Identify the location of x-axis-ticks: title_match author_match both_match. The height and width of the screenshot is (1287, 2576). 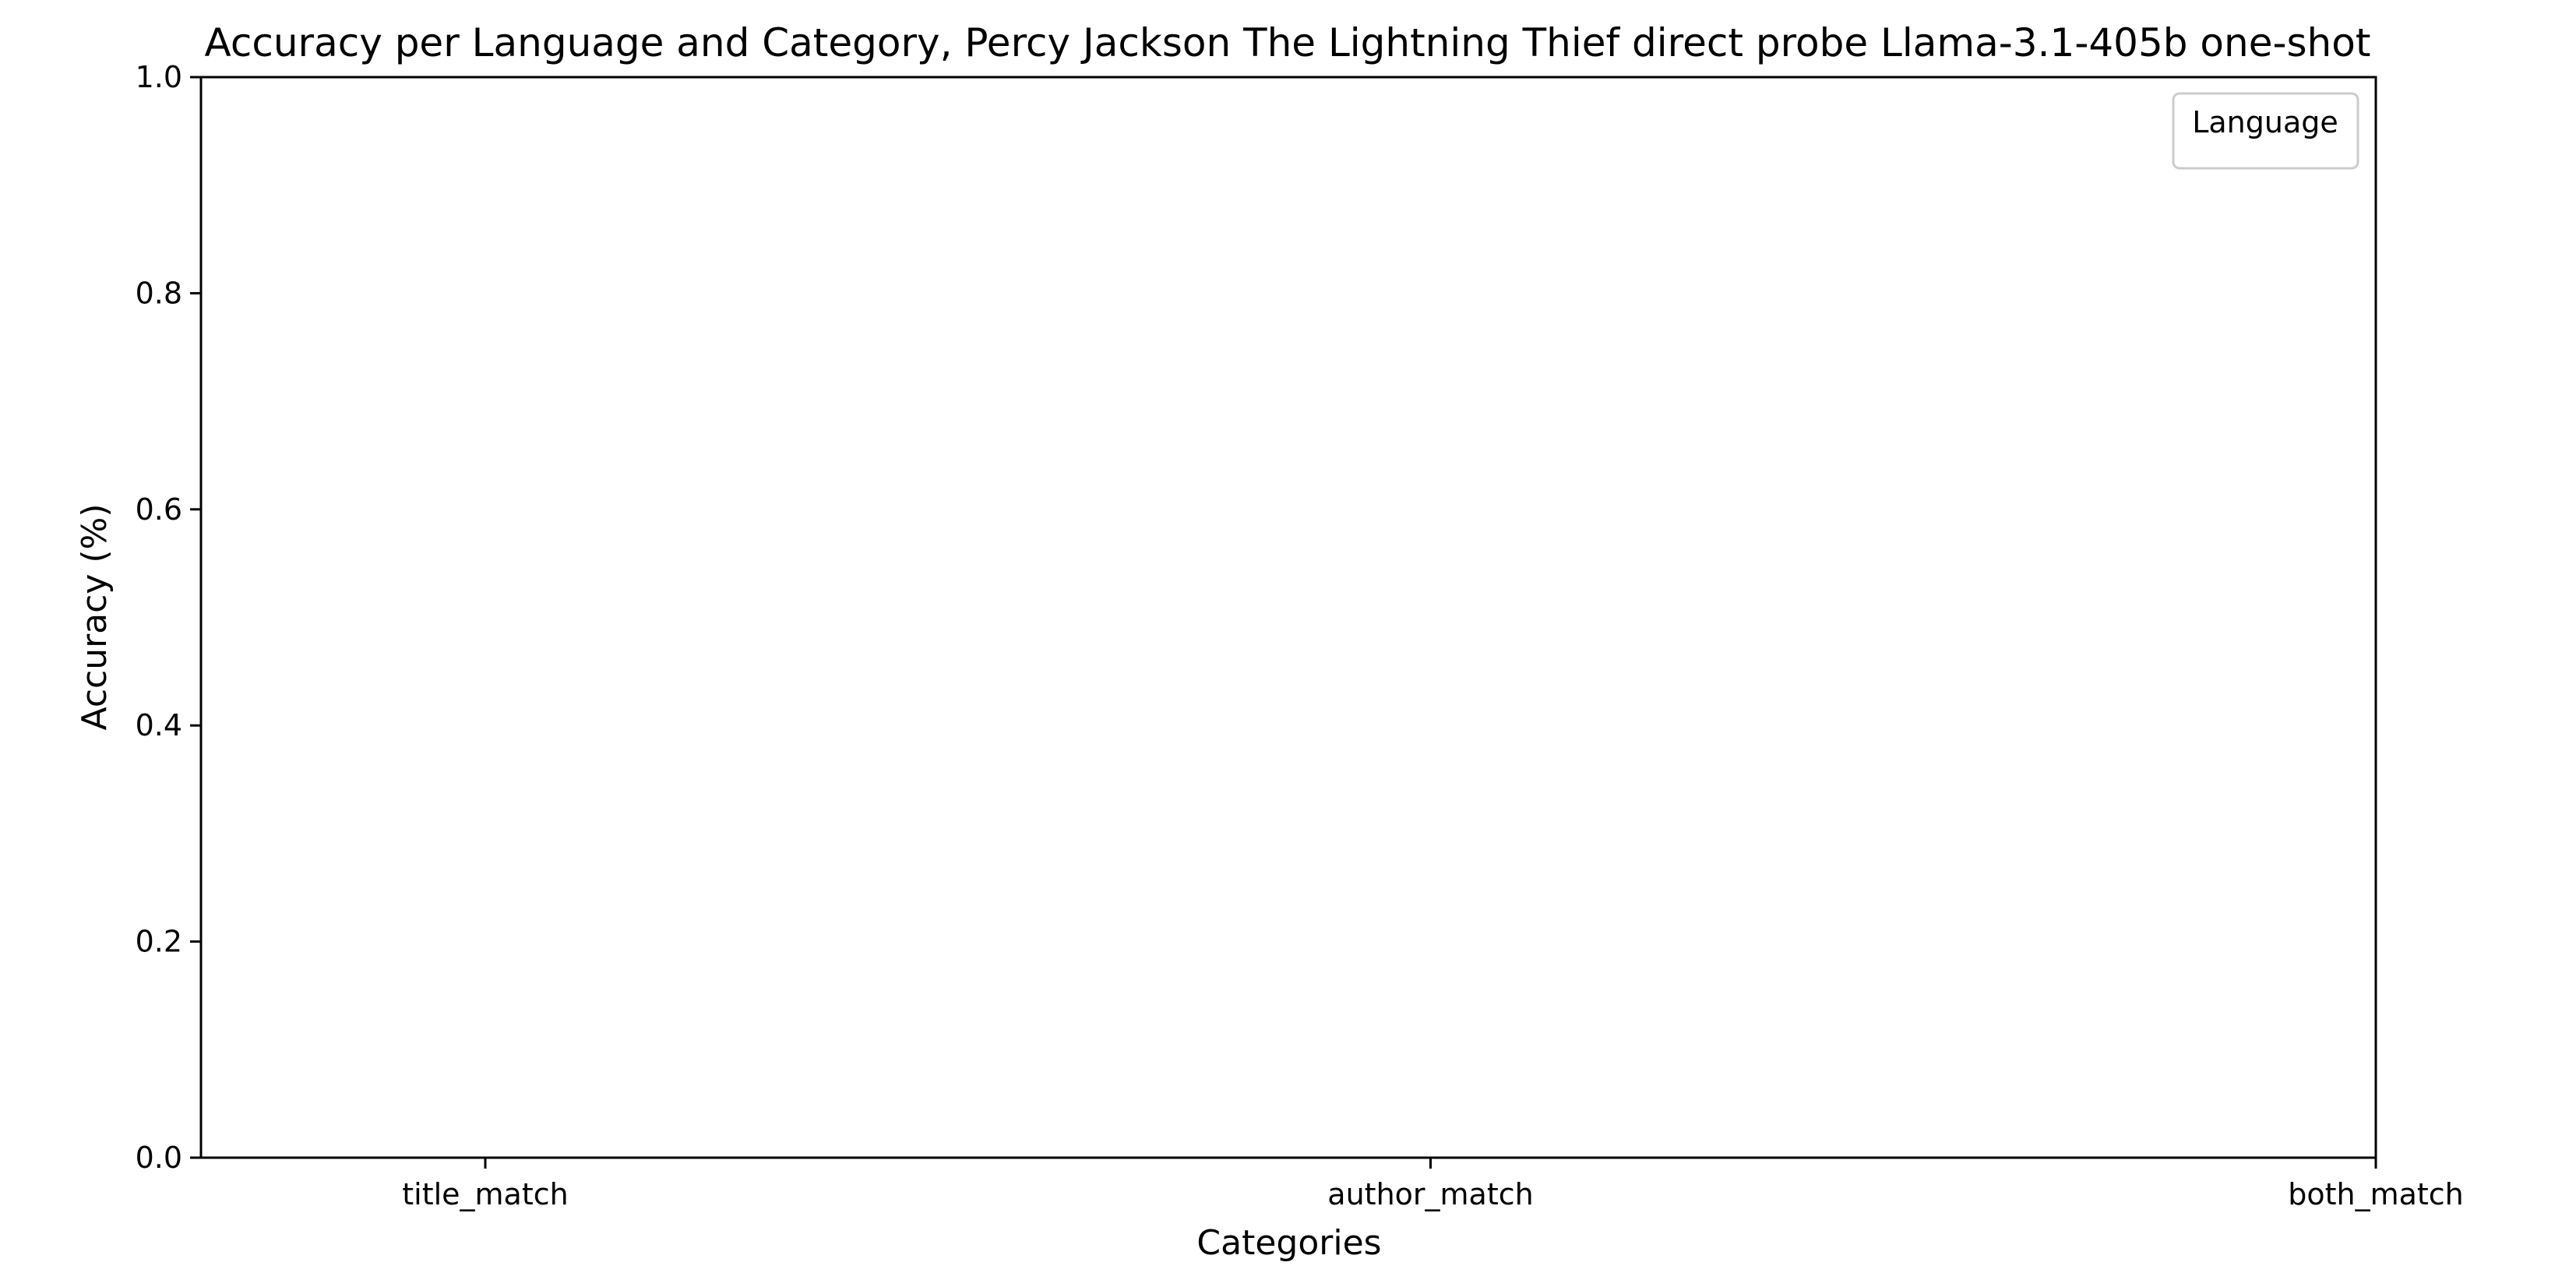
(1433, 1184).